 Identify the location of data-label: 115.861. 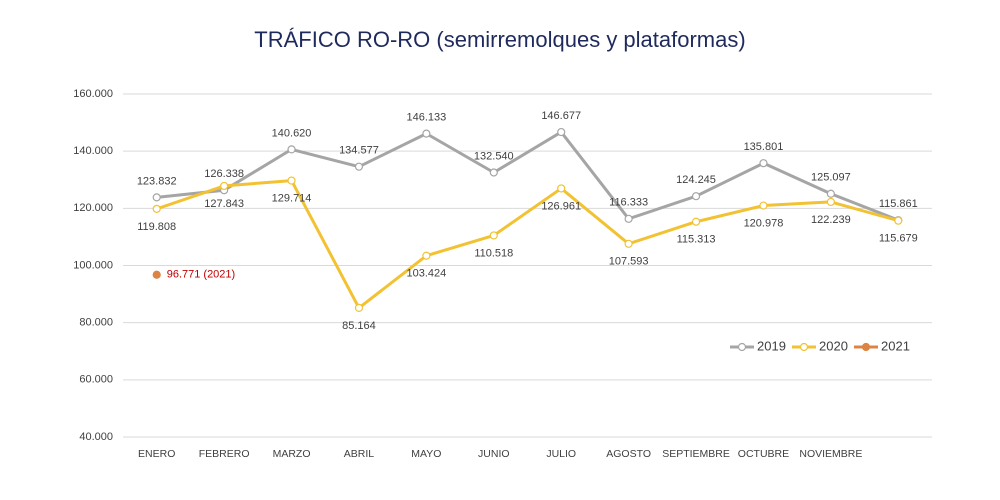
(898, 204).